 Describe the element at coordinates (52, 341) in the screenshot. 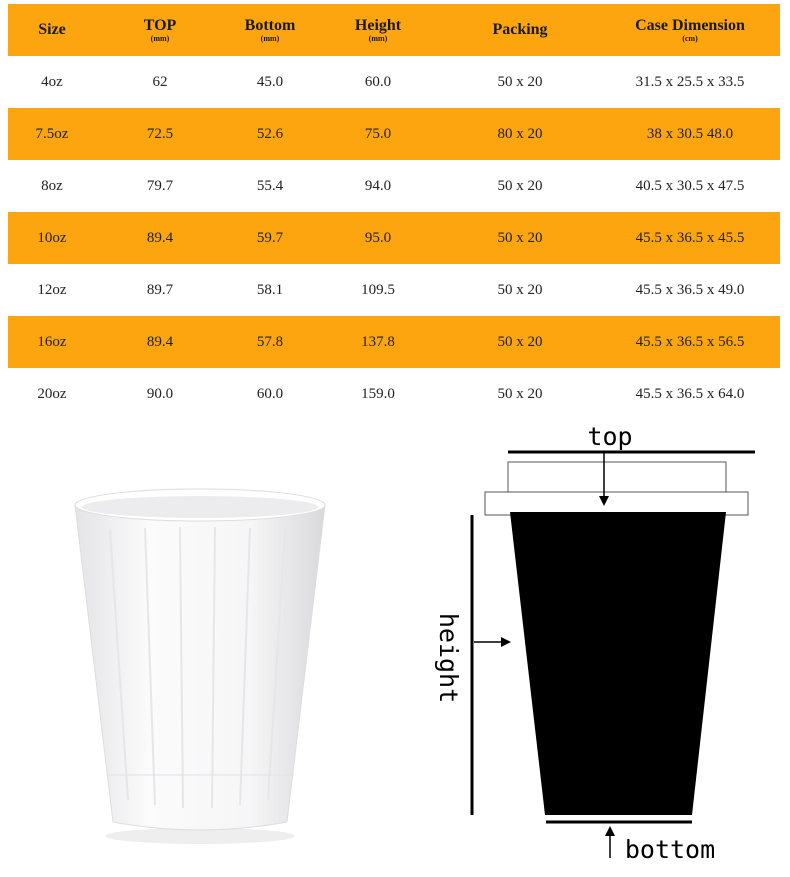

I see `table-cell: 16oz` at that location.